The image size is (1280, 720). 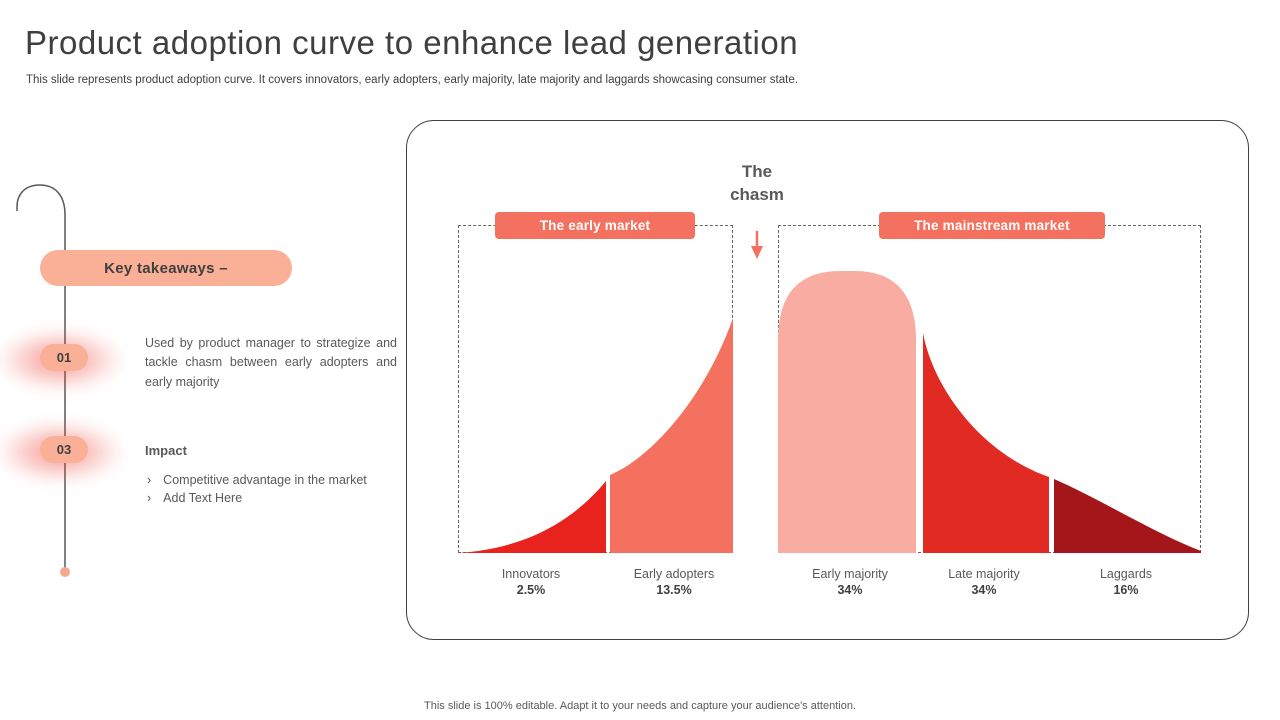 I want to click on segment-laggards, so click(x=1127, y=516).